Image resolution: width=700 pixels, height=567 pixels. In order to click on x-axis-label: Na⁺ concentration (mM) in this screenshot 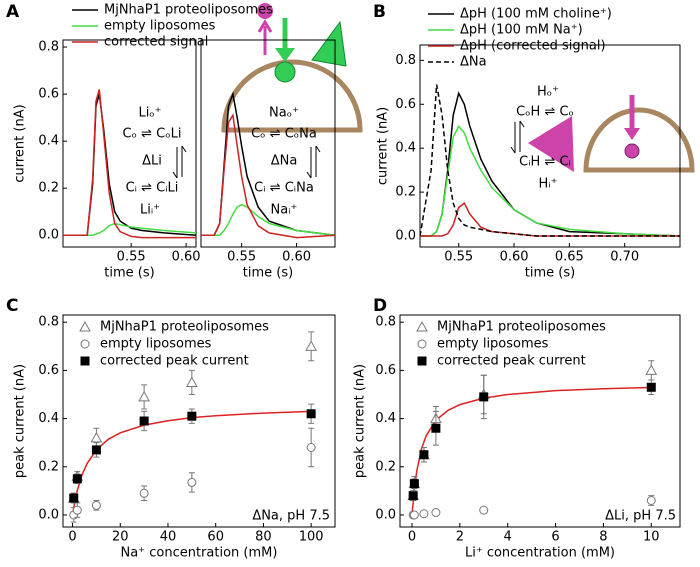, I will do `click(199, 553)`.